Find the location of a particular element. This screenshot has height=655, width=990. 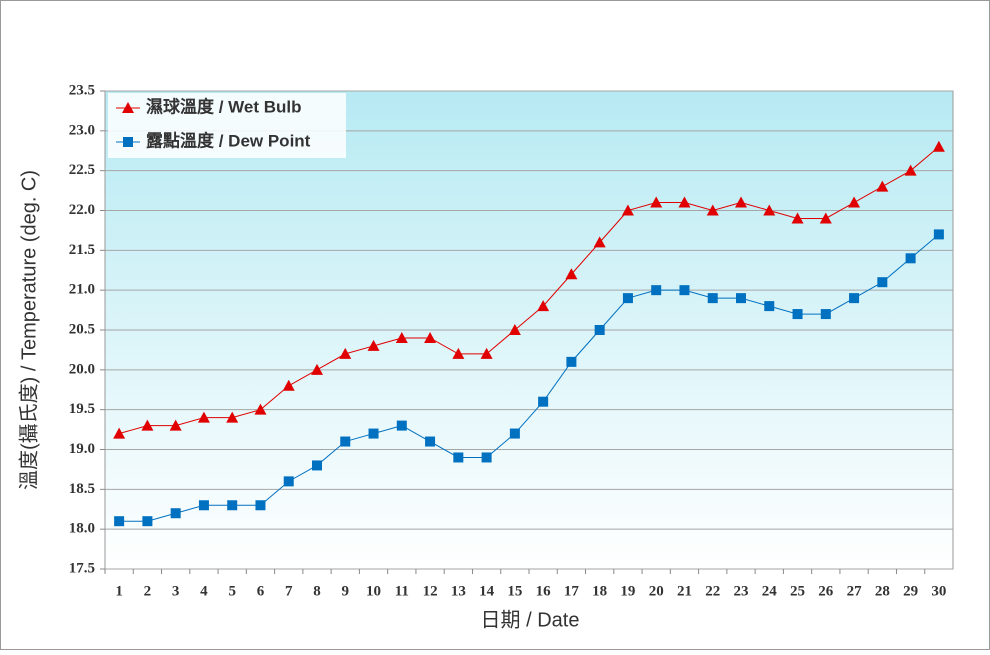

x-tick-label: 22 is located at coordinates (712, 591).